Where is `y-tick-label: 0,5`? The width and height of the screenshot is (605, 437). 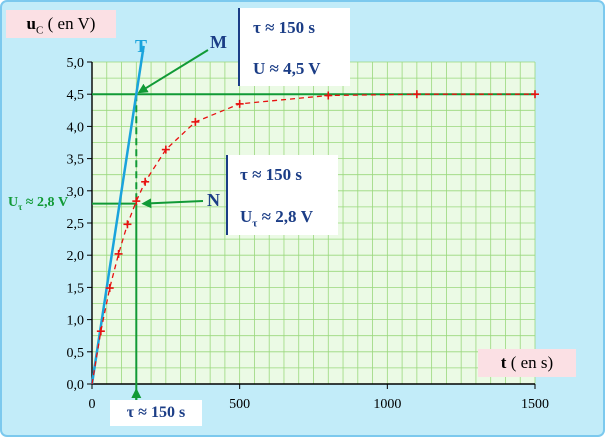
y-tick-label: 0,5 is located at coordinates (76, 353).